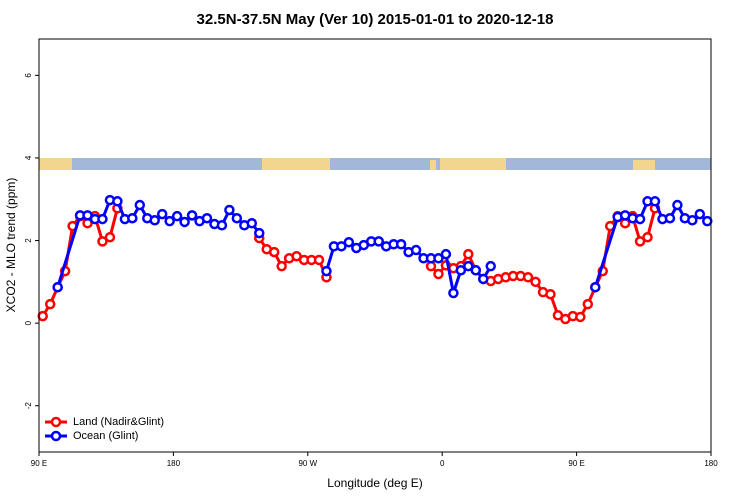  I want to click on x-tick-label: 0, so click(442, 463).